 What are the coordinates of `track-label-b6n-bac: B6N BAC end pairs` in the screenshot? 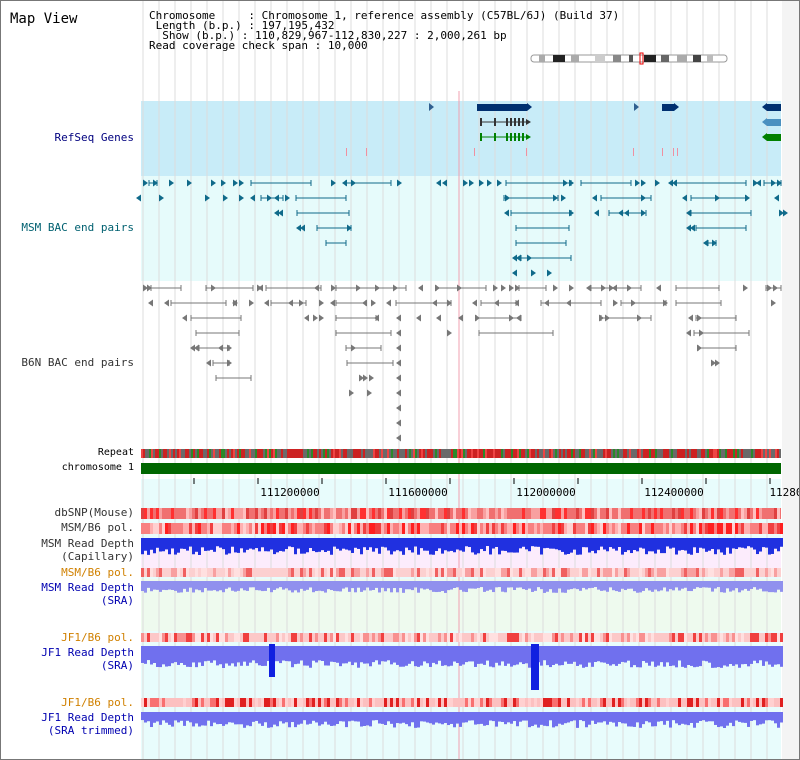 It's located at (77, 362).